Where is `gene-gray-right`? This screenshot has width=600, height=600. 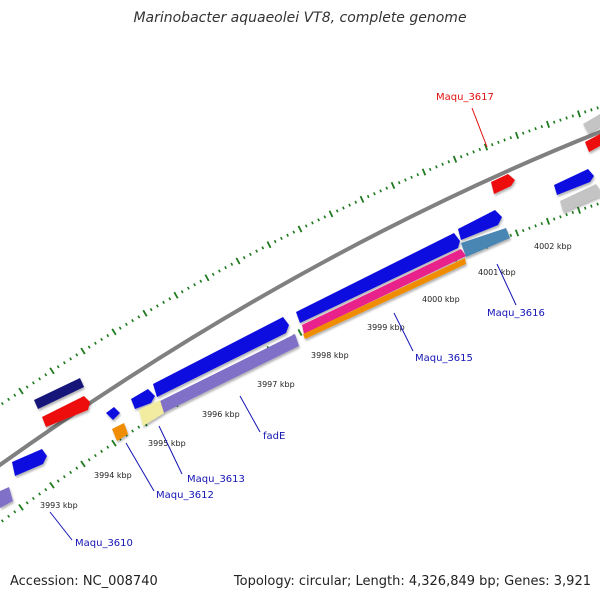
gene-gray-right is located at coordinates (580, 198).